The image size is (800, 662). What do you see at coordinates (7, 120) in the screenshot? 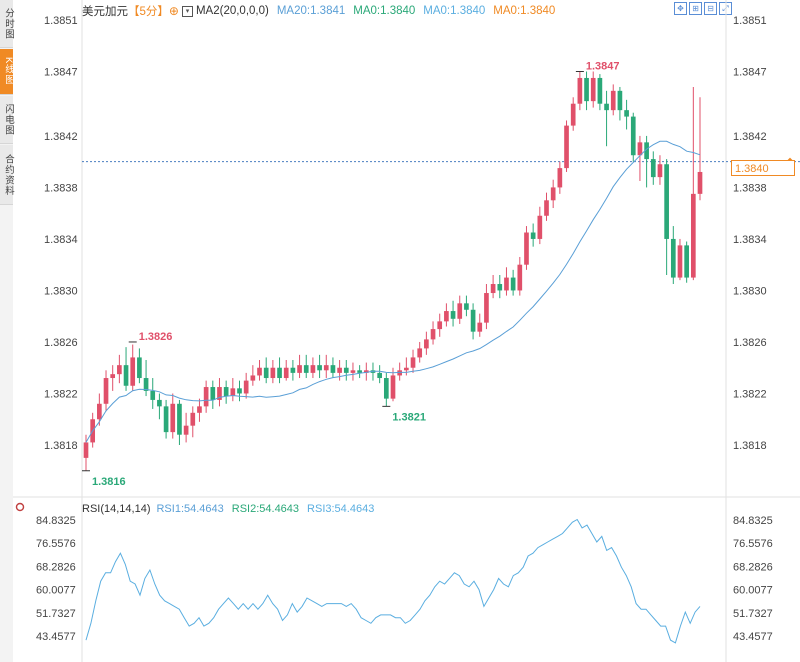
I see `sidebar-item-lightning: 闪电图` at bounding box center [7, 120].